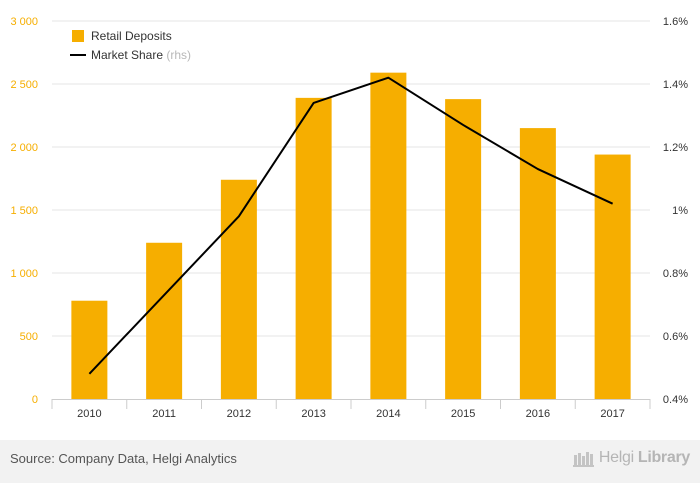 The height and width of the screenshot is (483, 700). I want to click on y-left-tick-label: 1 000, so click(24, 274).